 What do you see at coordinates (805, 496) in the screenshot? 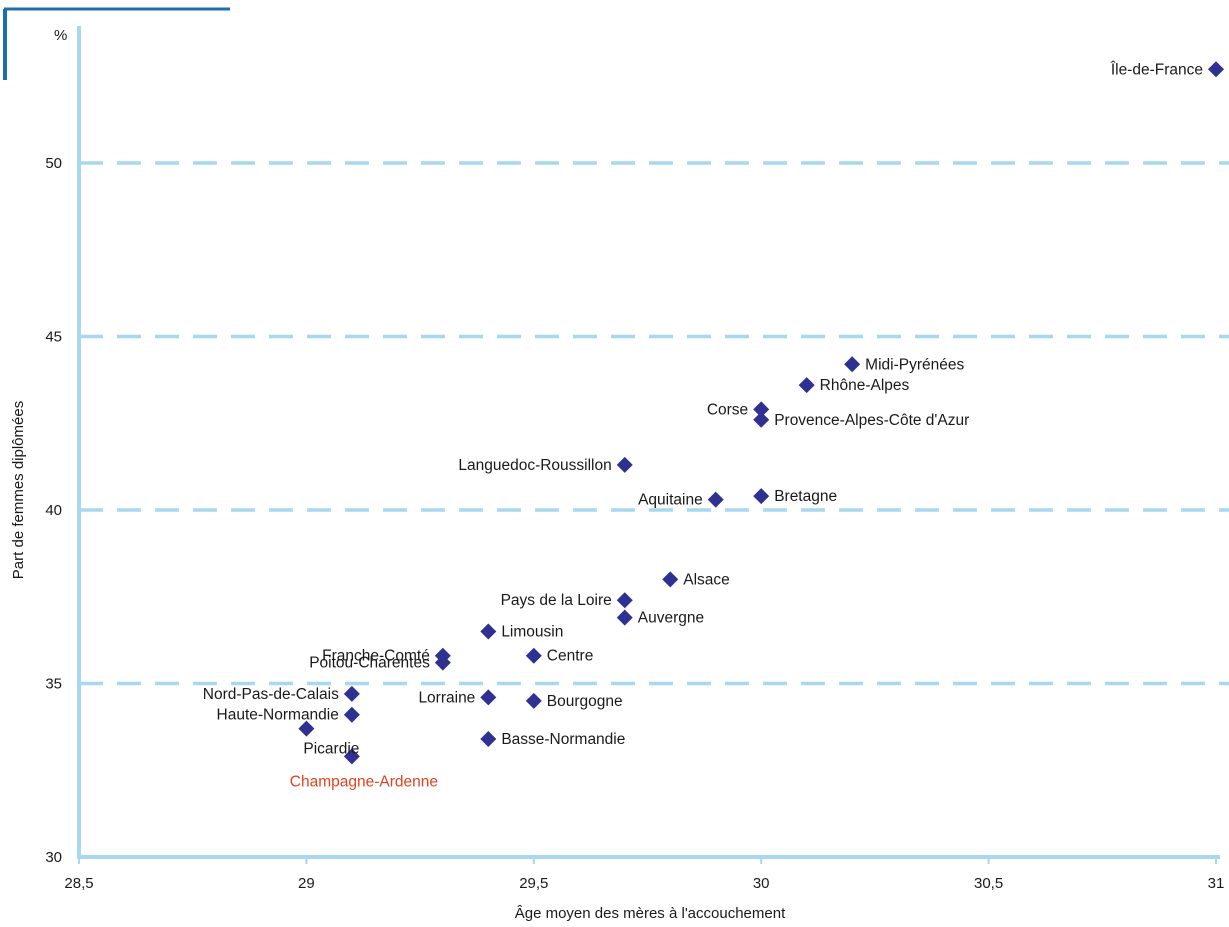
I see `data-point-label: Bretagne` at bounding box center [805, 496].